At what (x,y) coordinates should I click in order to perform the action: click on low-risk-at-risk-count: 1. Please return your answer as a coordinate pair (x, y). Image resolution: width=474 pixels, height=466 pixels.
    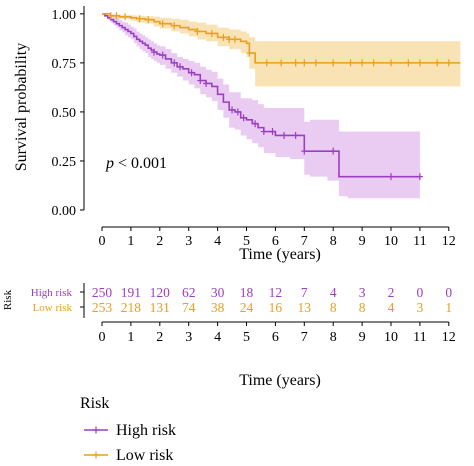
    Looking at the image, I should click on (448, 307).